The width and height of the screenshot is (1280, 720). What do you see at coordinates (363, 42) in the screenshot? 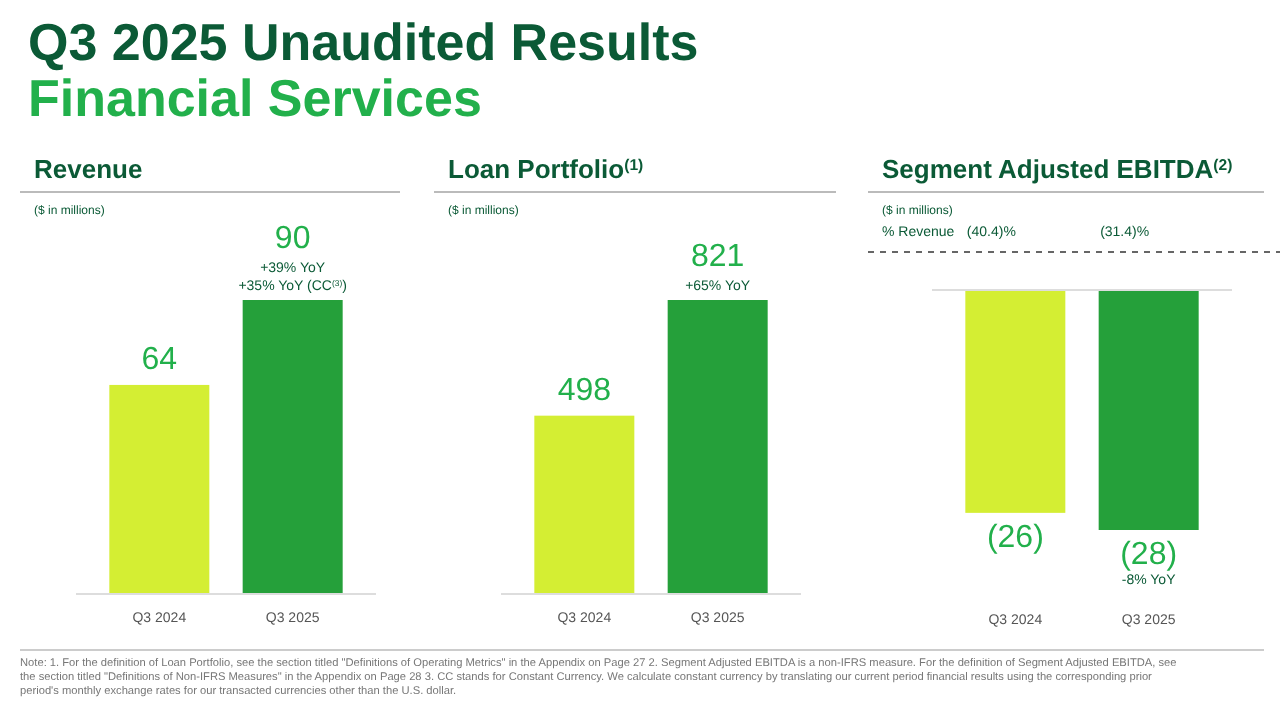
I see `text: Q3 2025 Unaudited Results` at bounding box center [363, 42].